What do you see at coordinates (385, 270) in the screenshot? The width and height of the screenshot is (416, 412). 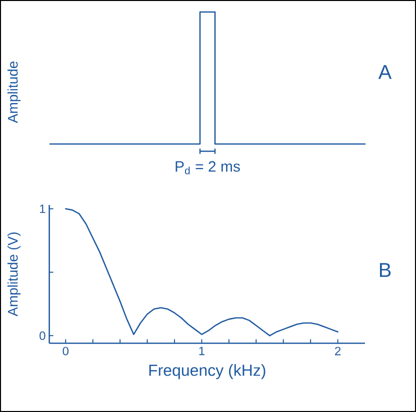 I see `text: B` at bounding box center [385, 270].